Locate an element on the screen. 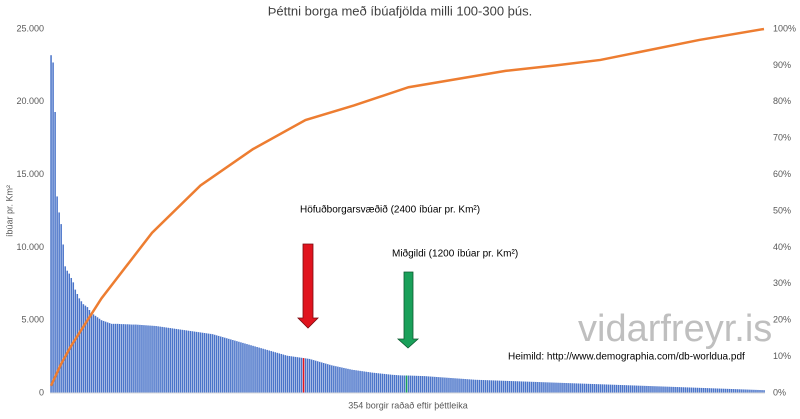 This screenshot has width=800, height=419. y2-tick-label: 100% is located at coordinates (784, 28).